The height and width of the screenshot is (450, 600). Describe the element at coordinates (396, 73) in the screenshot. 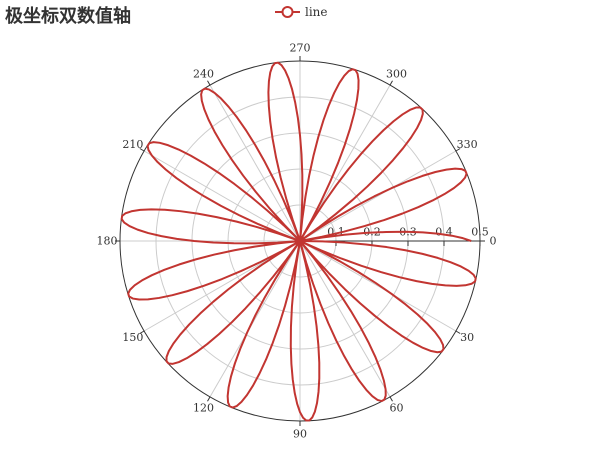

I see `angle-tick-label: 300` at that location.